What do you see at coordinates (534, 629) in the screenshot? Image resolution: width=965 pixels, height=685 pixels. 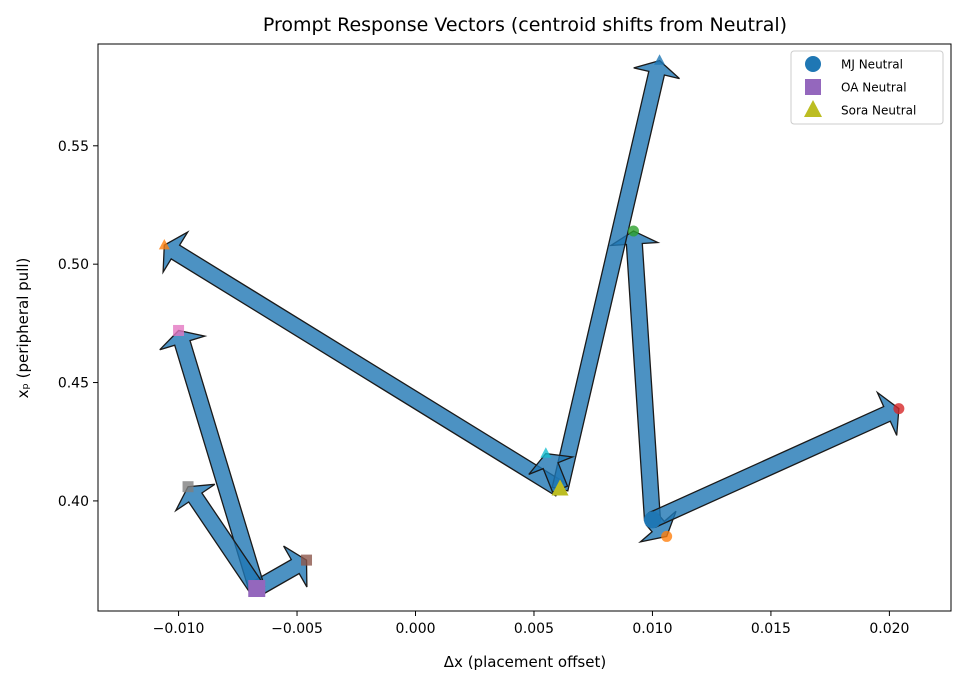 I see `x-tick-label-4: 0.005` at bounding box center [534, 629].